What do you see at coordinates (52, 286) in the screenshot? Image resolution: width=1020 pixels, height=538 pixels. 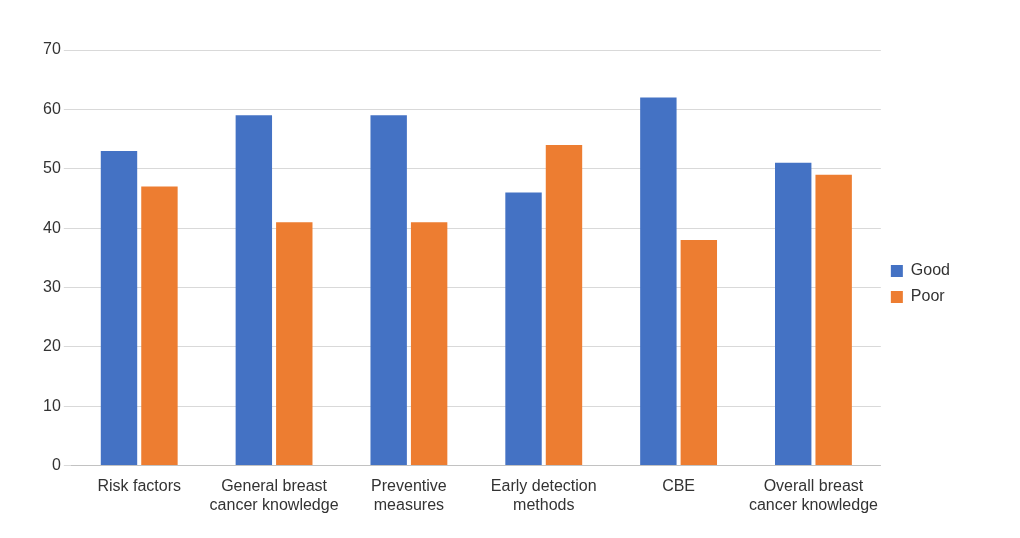 I see `y-tick-label: 30` at bounding box center [52, 286].